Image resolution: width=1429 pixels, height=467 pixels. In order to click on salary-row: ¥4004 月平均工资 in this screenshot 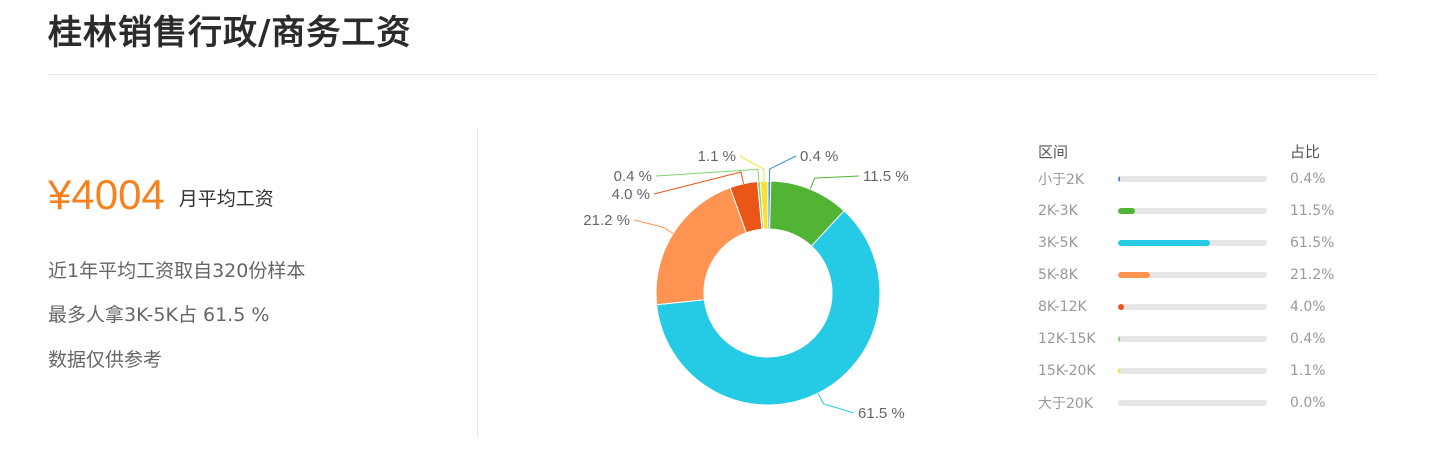, I will do `click(258, 190)`.